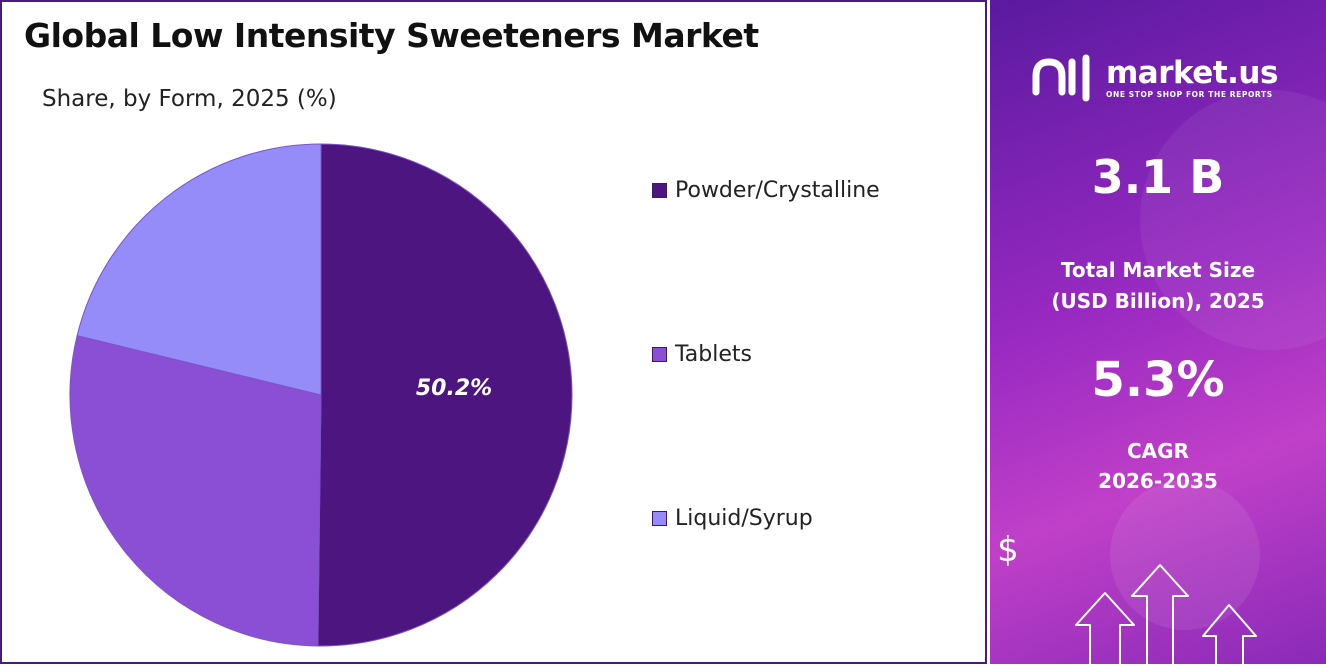 The image size is (1326, 668). What do you see at coordinates (1158, 451) in the screenshot?
I see `cagr-label-line1: CAGR` at bounding box center [1158, 451].